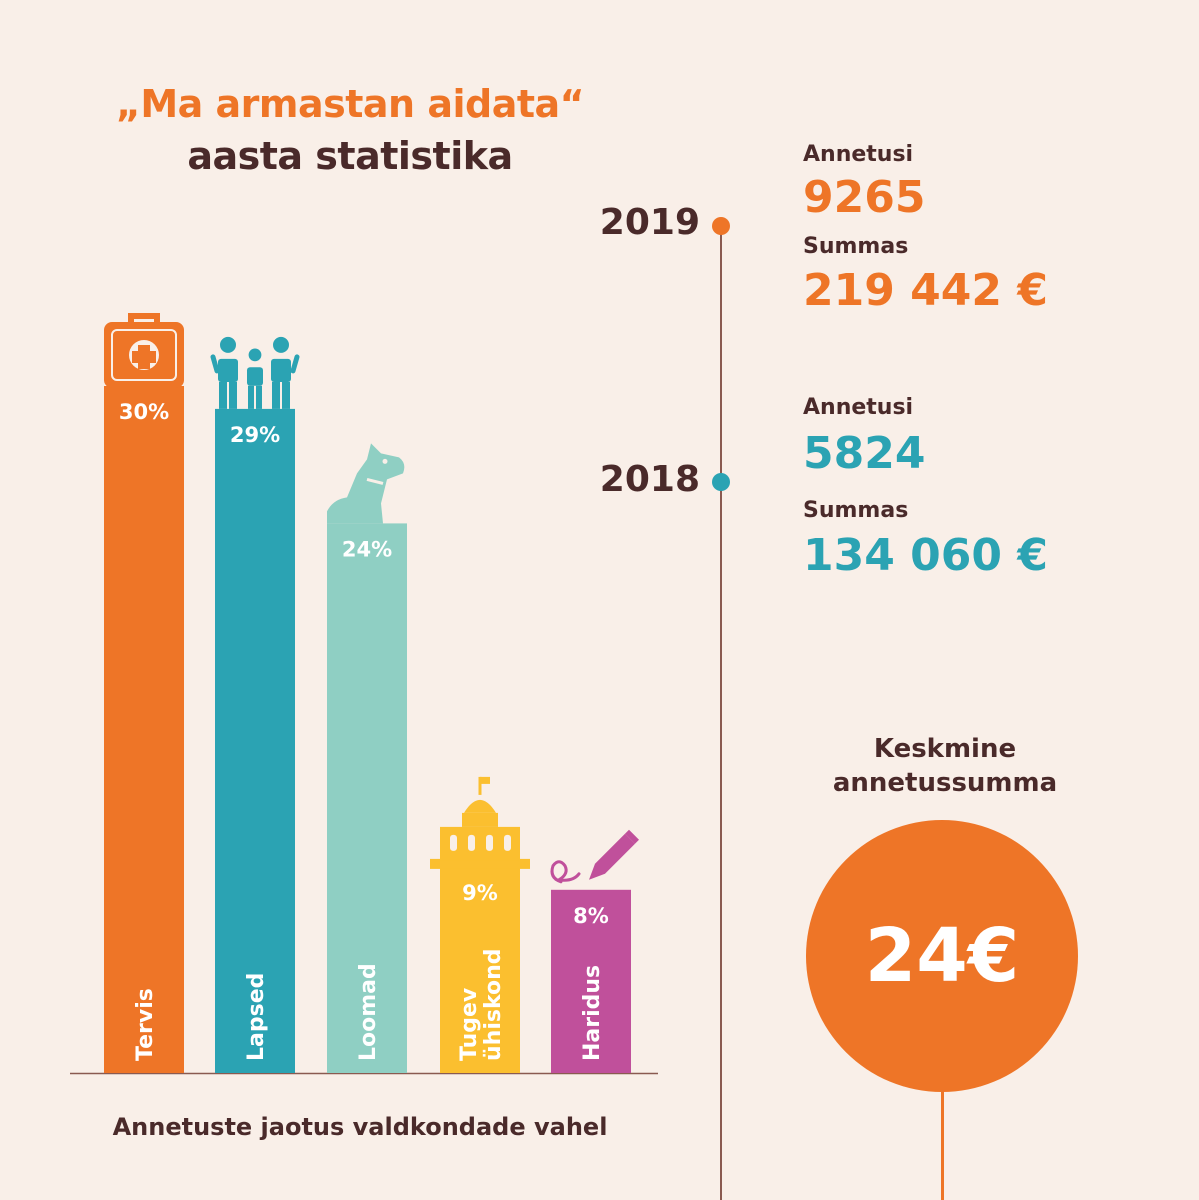 This screenshot has width=1199, height=1200. Describe the element at coordinates (612, 856) in the screenshot. I see `pen-body` at that location.